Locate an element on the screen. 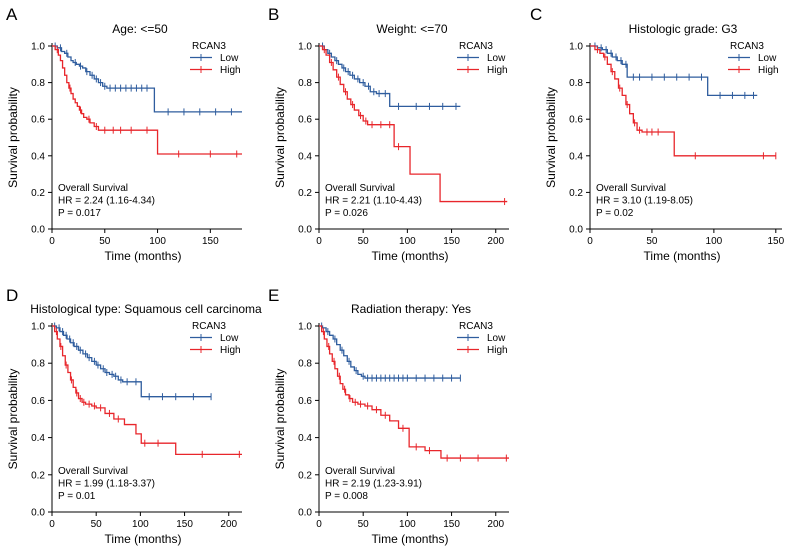 The height and width of the screenshot is (552, 785). panel-letter: A is located at coordinates (12, 14).